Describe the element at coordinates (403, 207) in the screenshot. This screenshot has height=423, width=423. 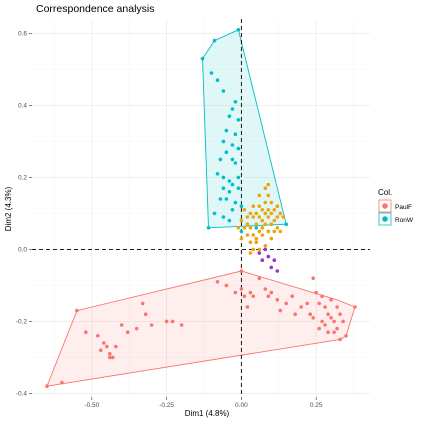
I see `legend-label-paulf: PaulF` at that location.